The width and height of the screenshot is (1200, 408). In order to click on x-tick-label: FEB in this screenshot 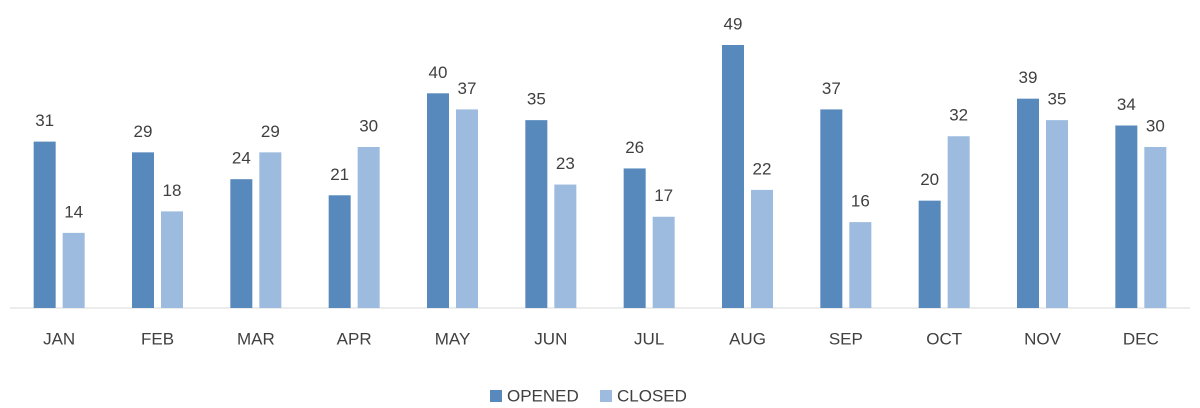, I will do `click(157, 338)`.